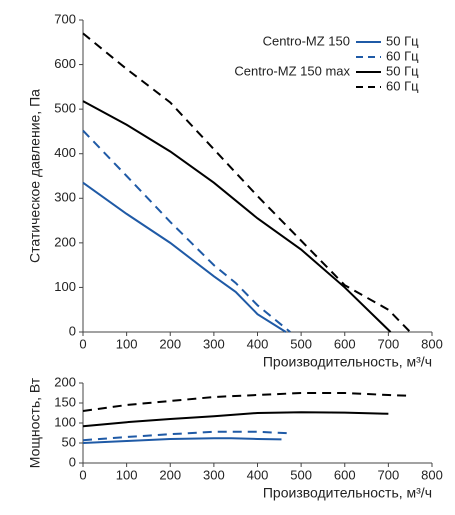 The width and height of the screenshot is (455, 515). I want to click on legend-group-label: Centro-MZ 150, so click(306, 40).